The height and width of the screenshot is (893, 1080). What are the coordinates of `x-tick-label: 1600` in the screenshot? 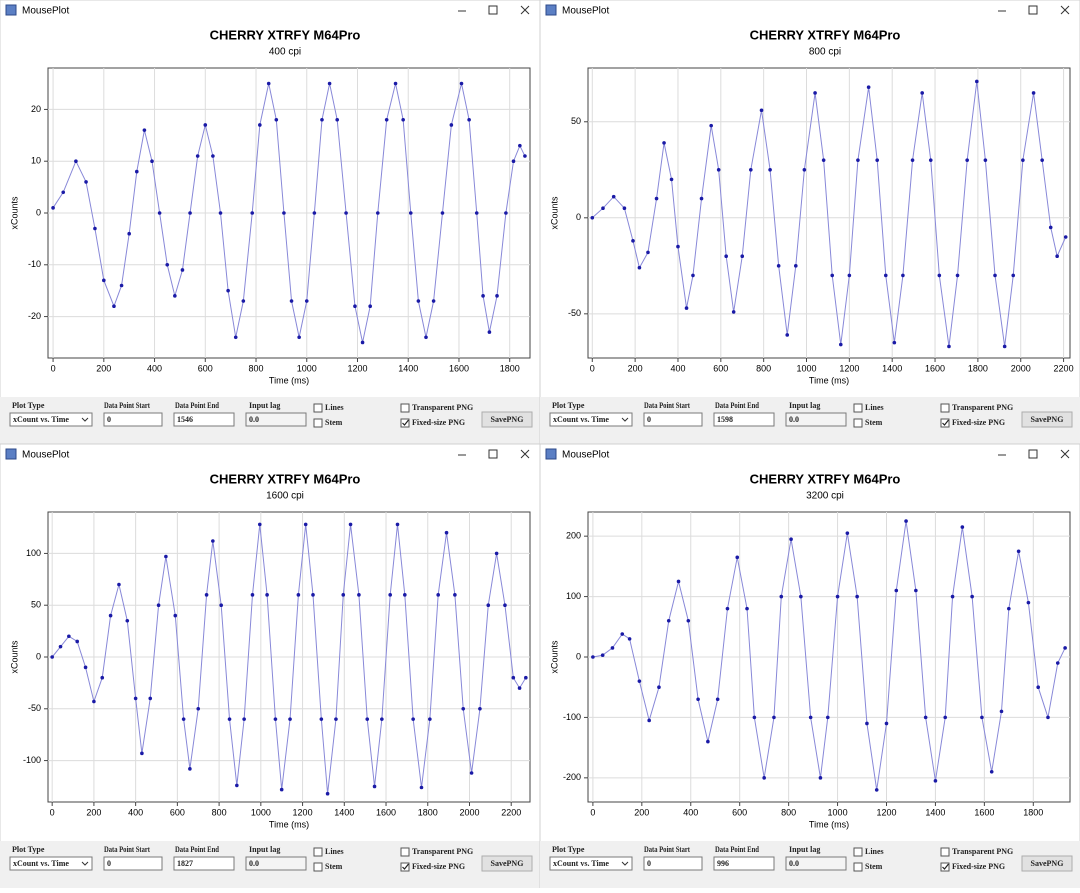 It's located at (459, 368).